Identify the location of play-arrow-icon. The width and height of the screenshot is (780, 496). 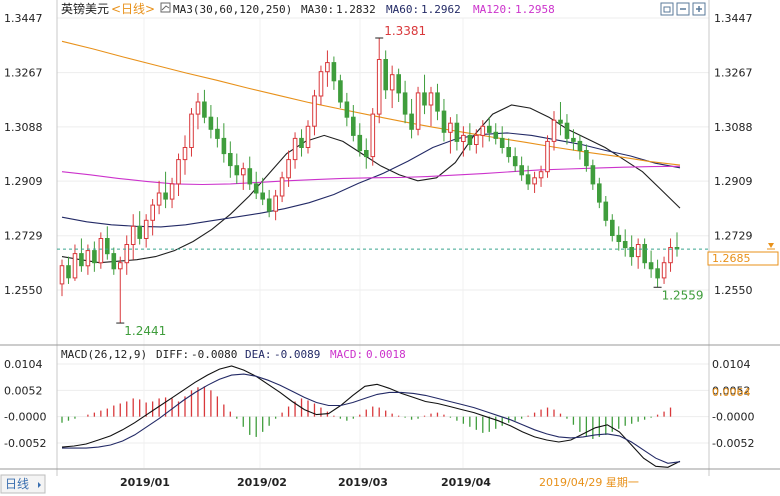
(39, 485).